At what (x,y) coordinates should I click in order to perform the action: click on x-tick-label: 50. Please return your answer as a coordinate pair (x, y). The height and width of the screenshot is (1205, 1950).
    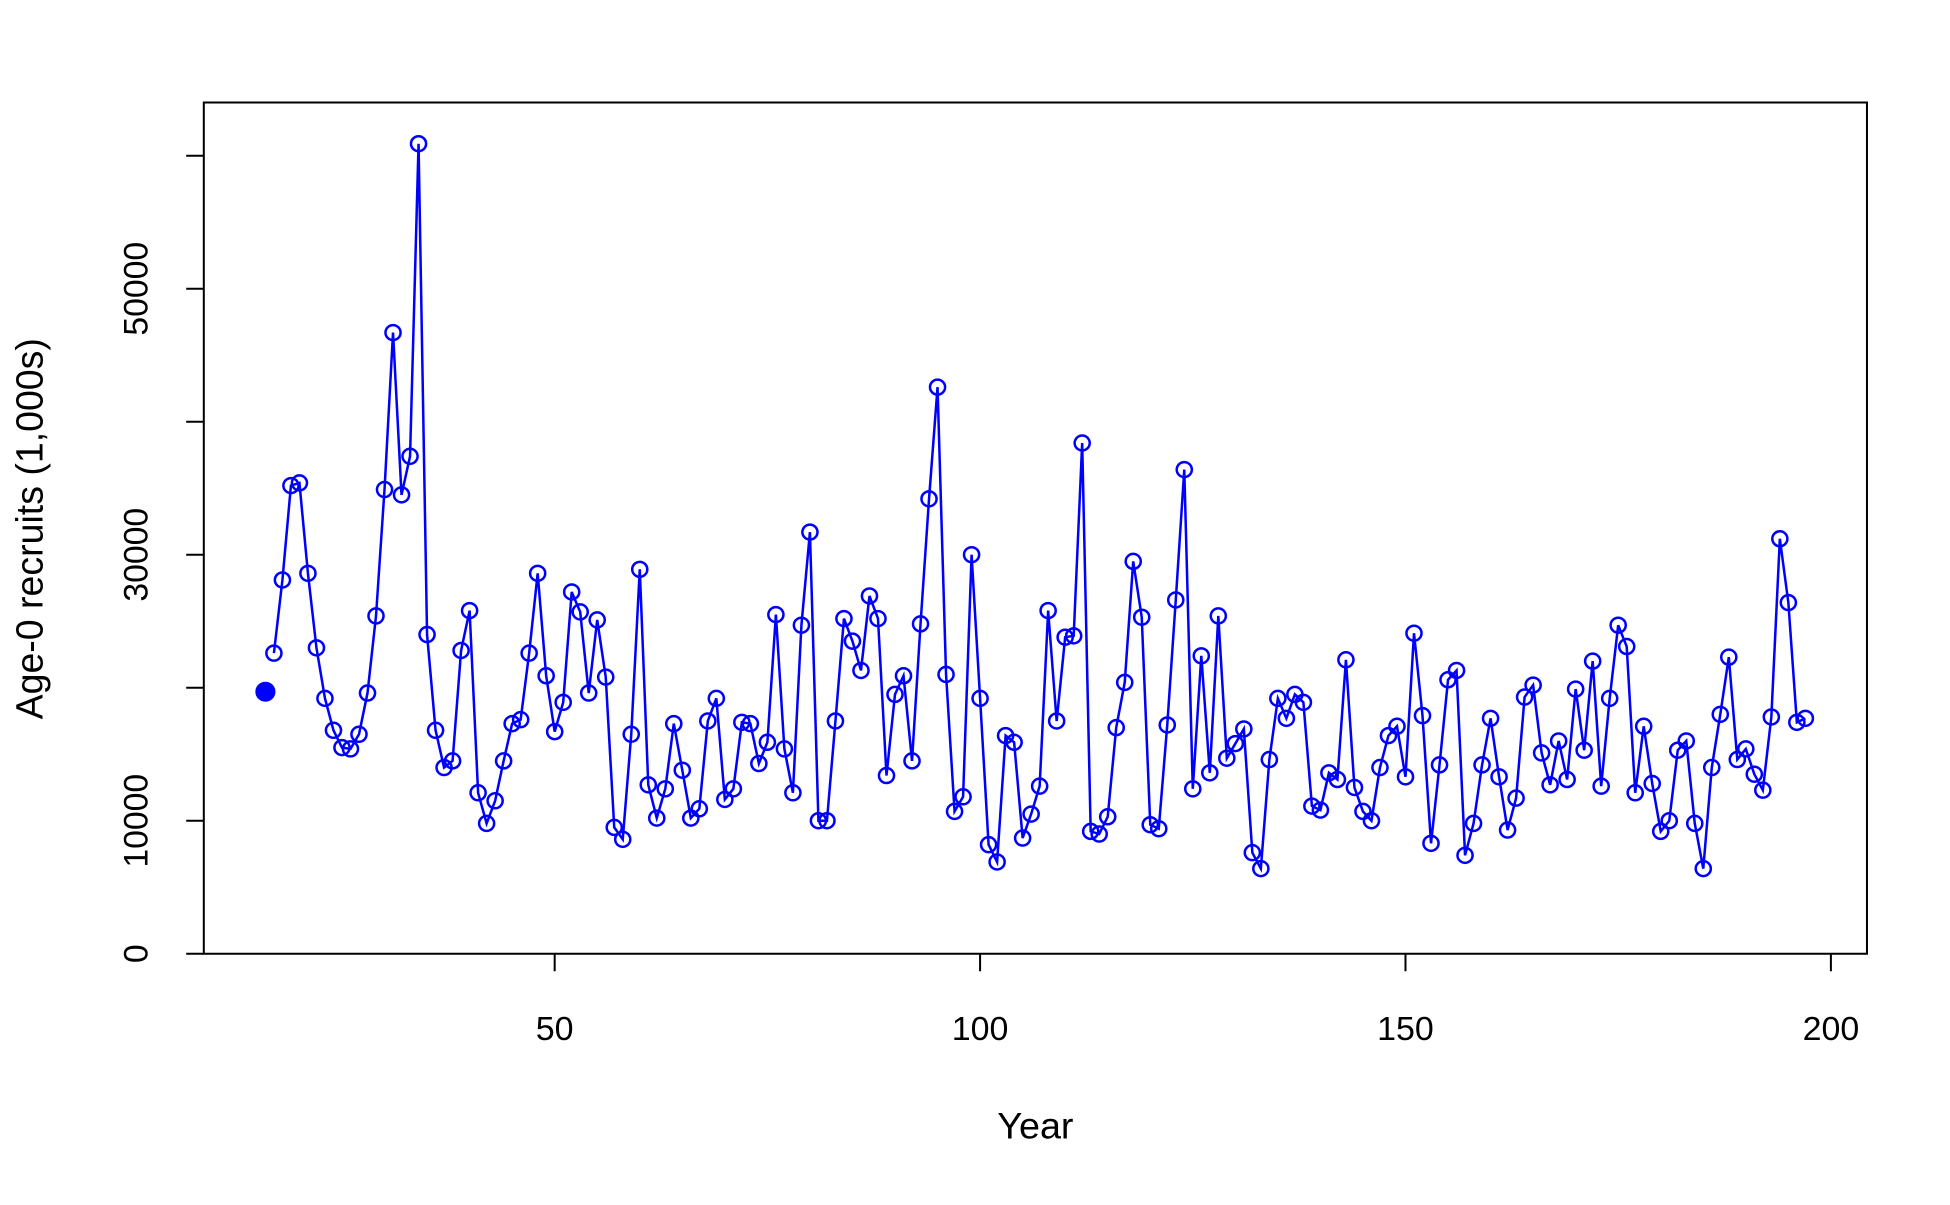
    Looking at the image, I should click on (555, 1029).